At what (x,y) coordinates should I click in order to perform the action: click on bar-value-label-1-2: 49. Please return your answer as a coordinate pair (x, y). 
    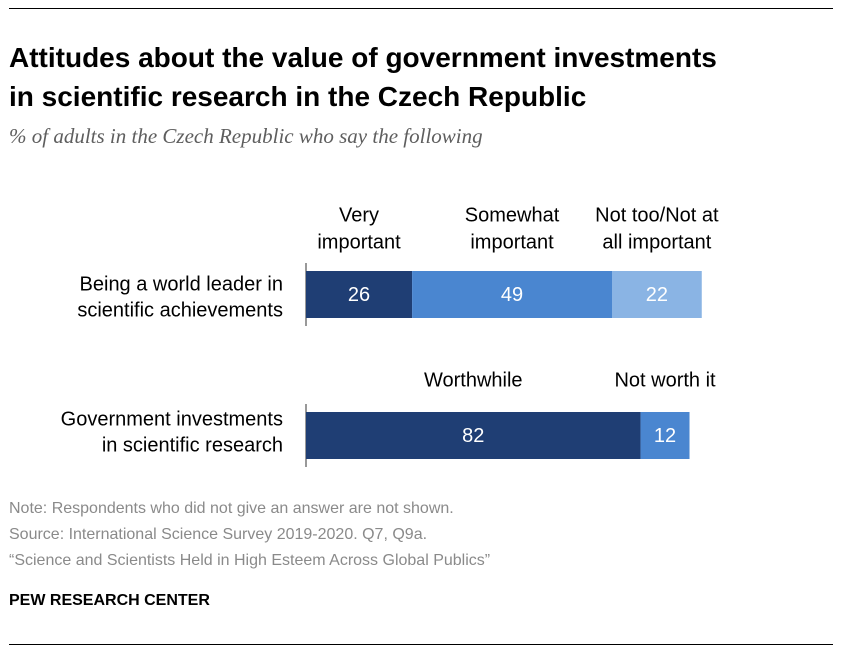
    Looking at the image, I should click on (512, 295).